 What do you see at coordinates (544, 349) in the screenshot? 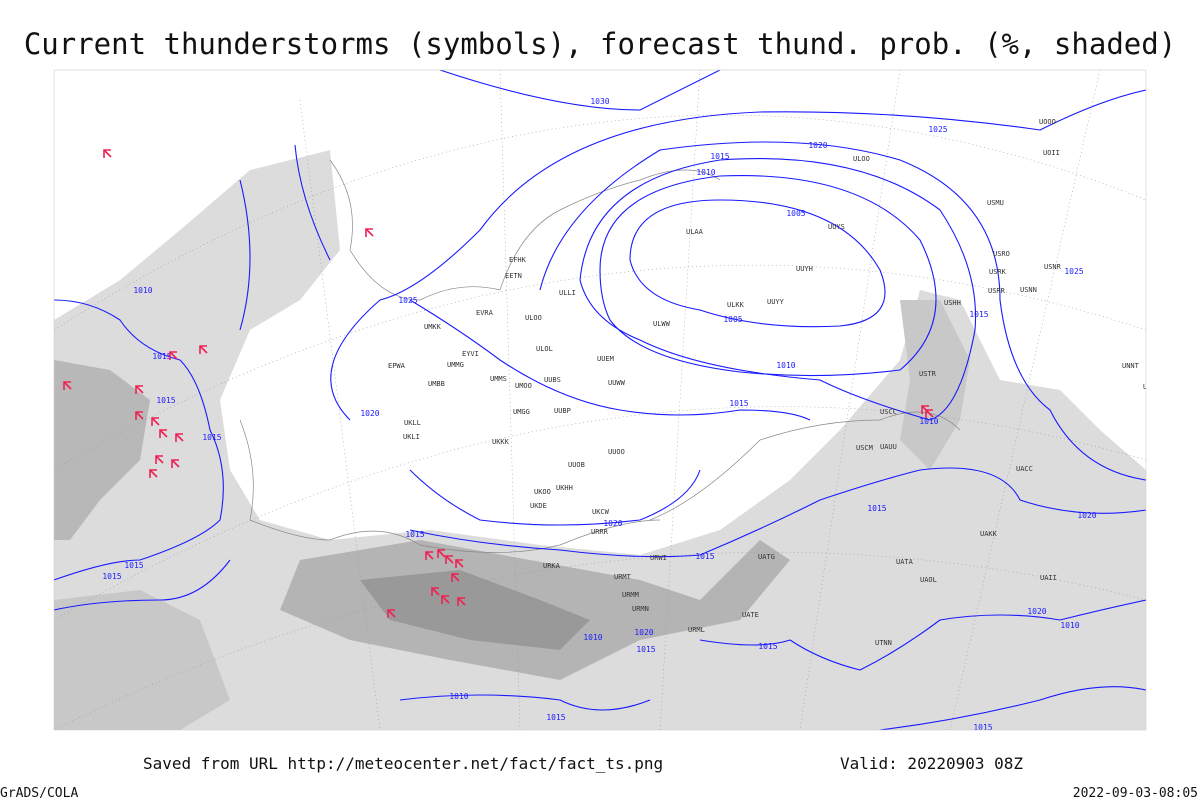
I see `station-code: ULOL` at bounding box center [544, 349].